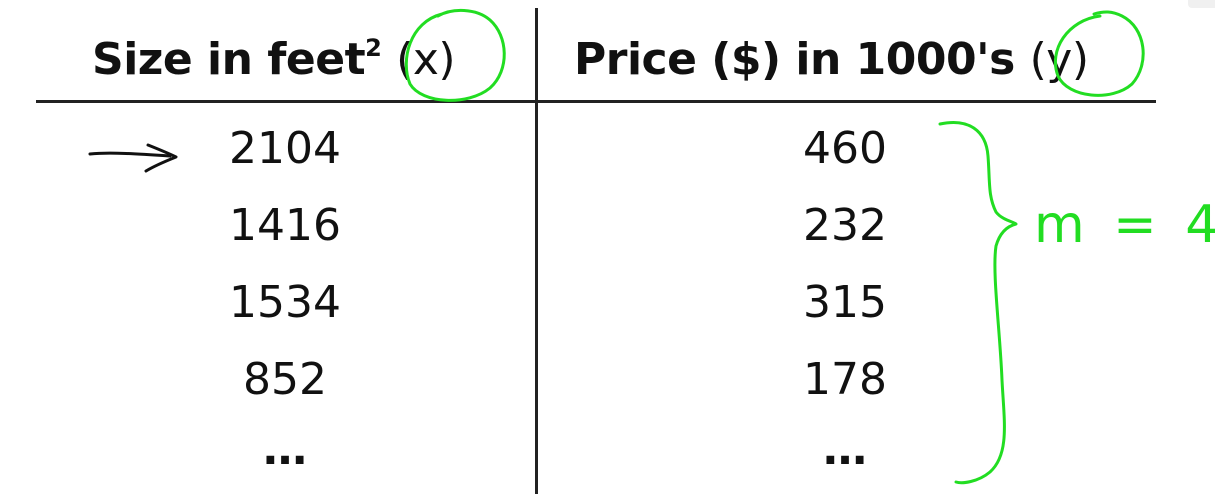  Describe the element at coordinates (285, 148) in the screenshot. I see `table-cell-size: 2104` at that location.